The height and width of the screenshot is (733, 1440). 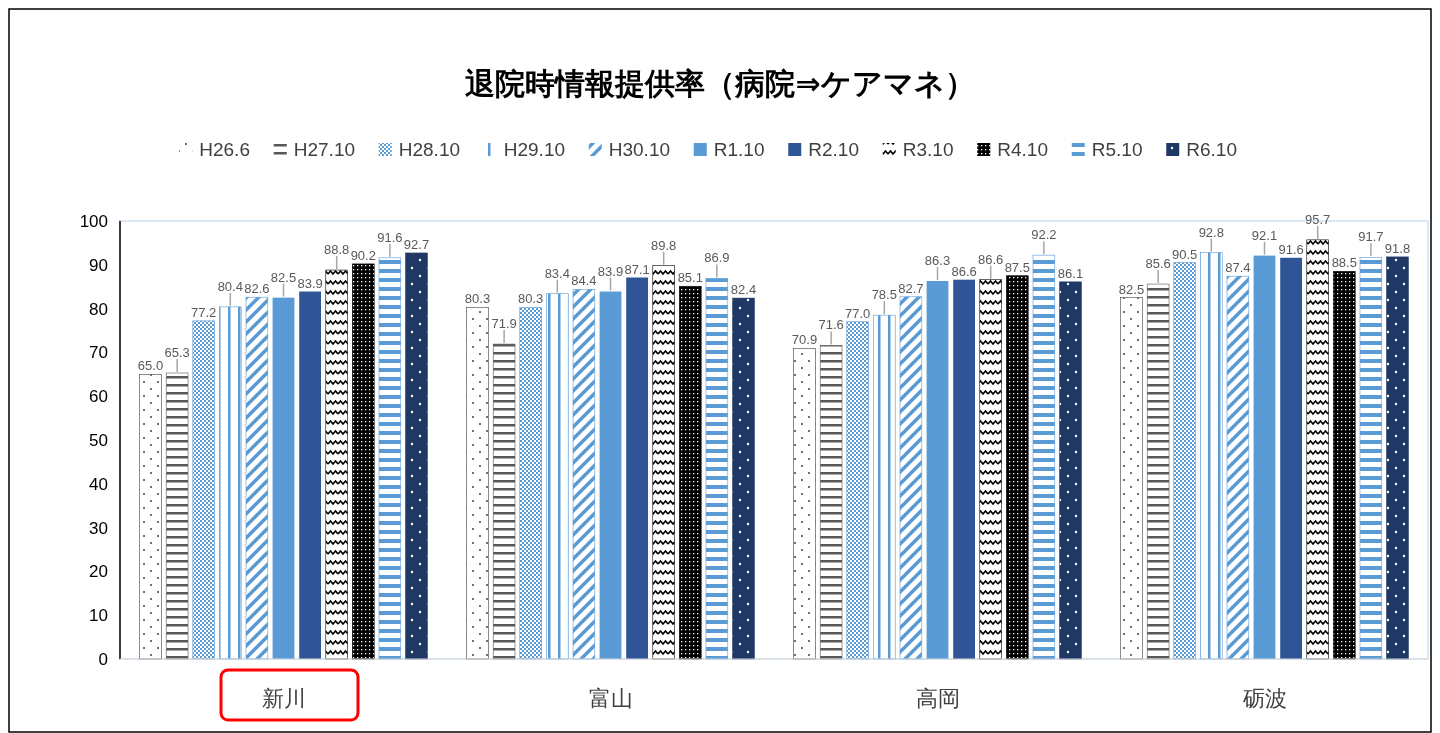 What do you see at coordinates (204, 312) in the screenshot?
I see `data-label: 77.2` at bounding box center [204, 312].